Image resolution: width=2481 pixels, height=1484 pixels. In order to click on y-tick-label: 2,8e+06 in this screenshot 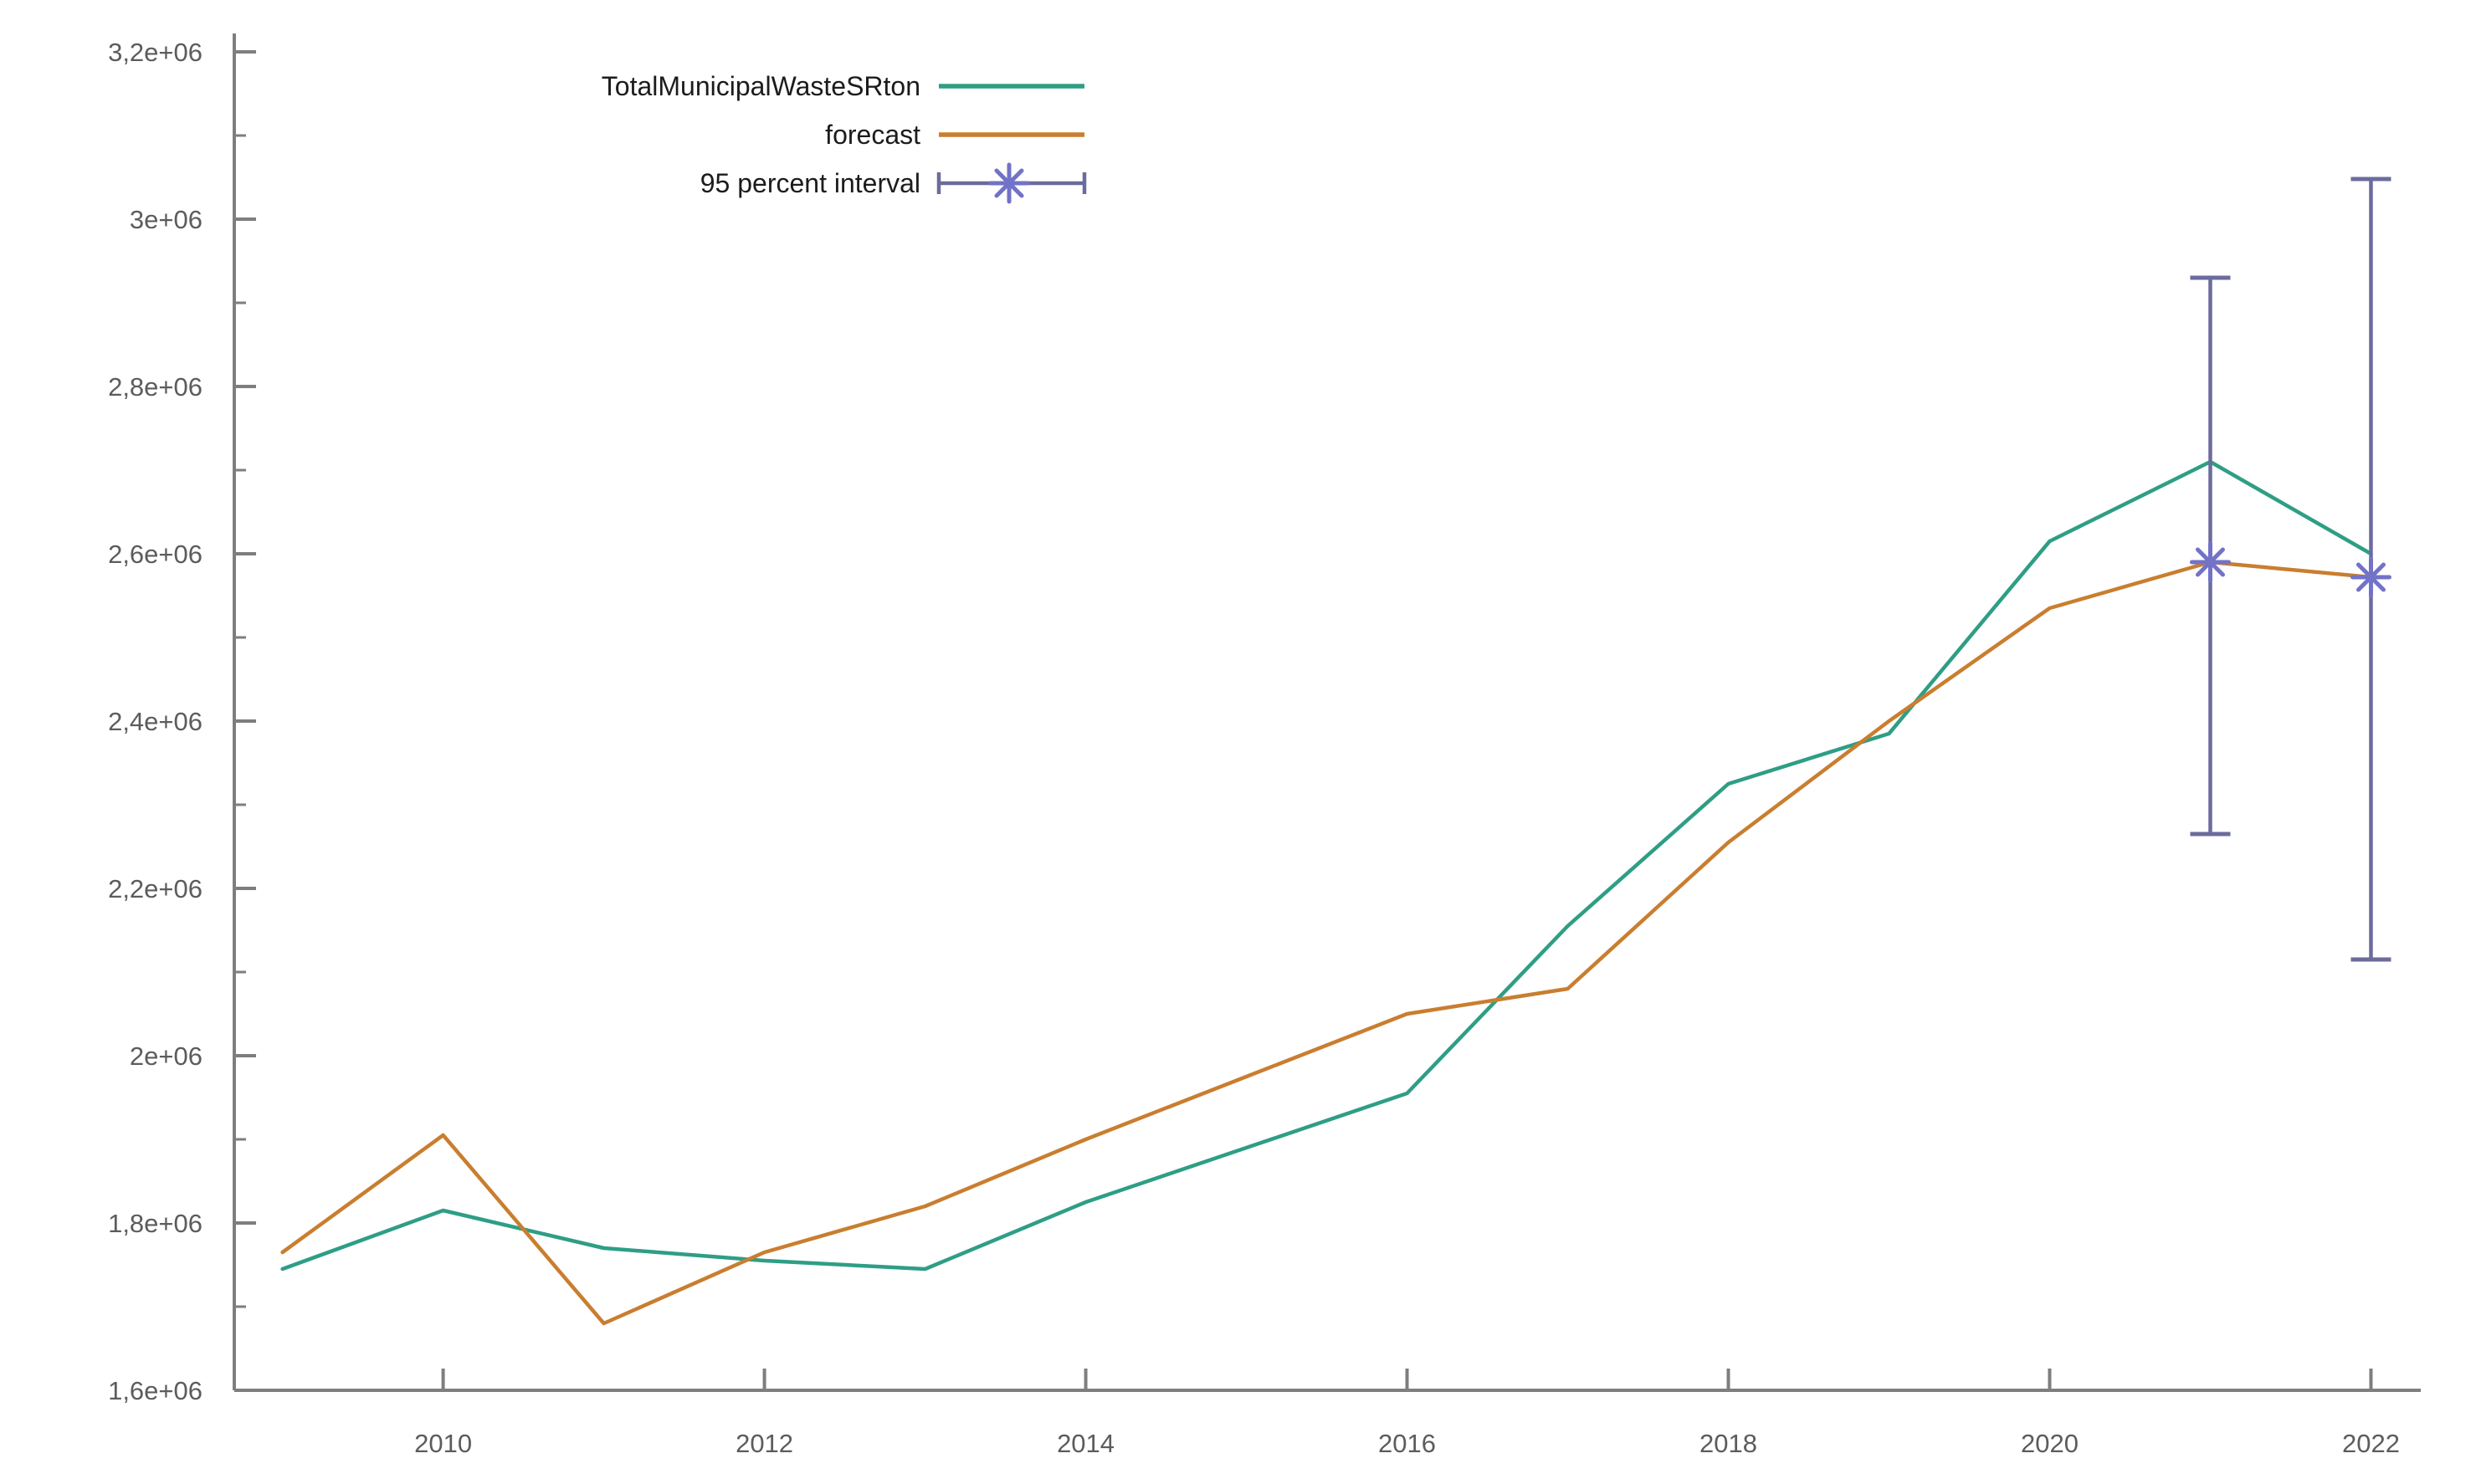, I will do `click(155, 387)`.